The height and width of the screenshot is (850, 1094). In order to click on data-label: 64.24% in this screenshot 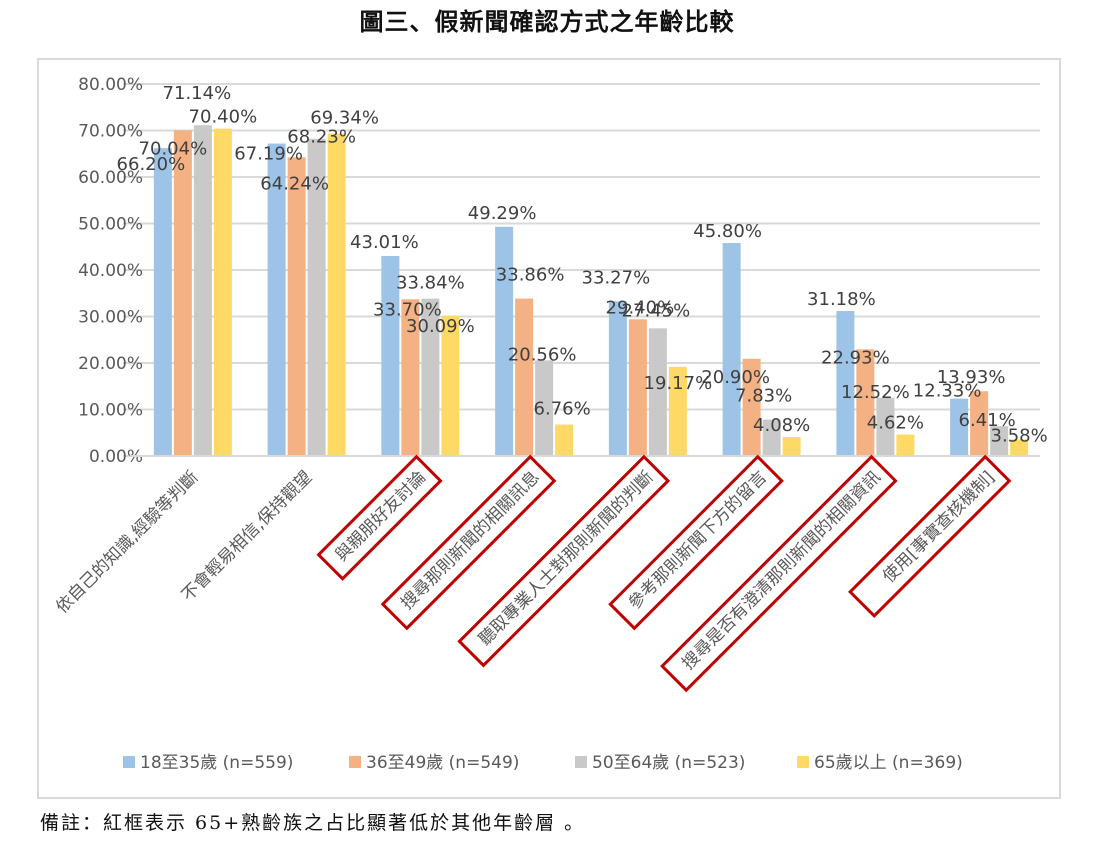, I will do `click(294, 183)`.